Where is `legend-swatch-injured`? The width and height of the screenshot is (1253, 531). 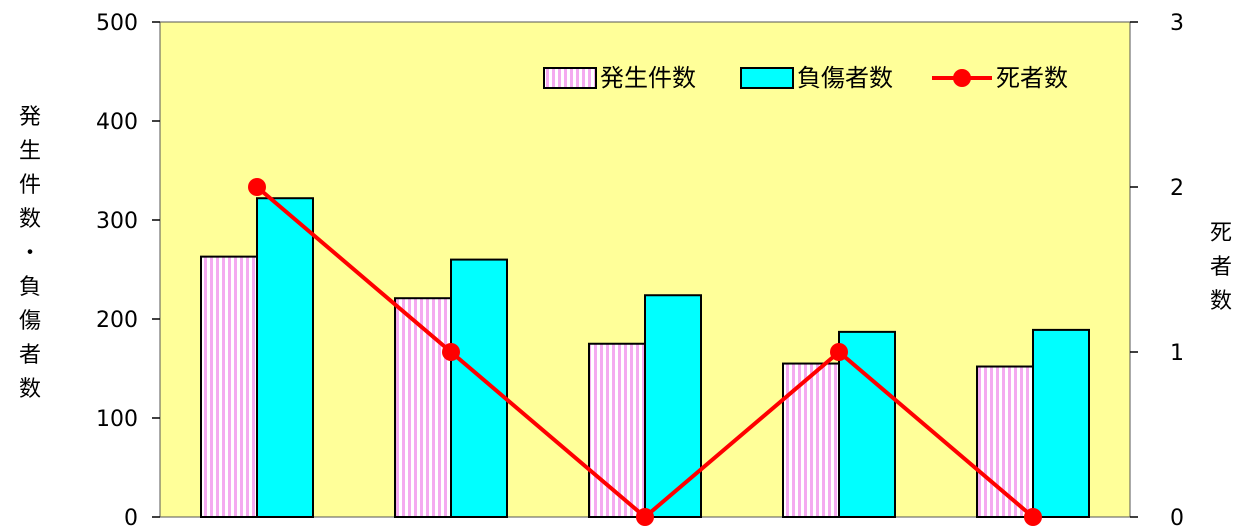 legend-swatch-injured is located at coordinates (767, 78).